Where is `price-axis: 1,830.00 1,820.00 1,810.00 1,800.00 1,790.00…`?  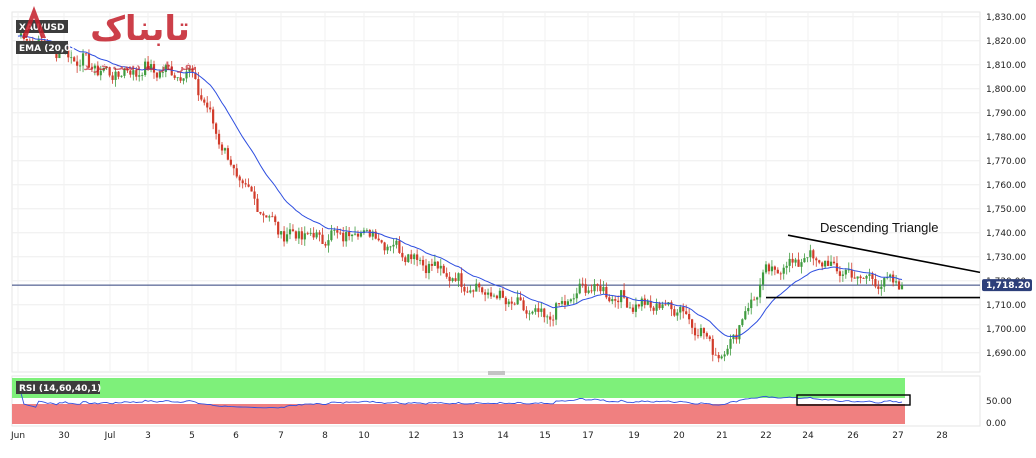
price-axis: 1,830.00 1,820.00 1,810.00 1,800.00 1,790.00… is located at coordinates (1006, 186).